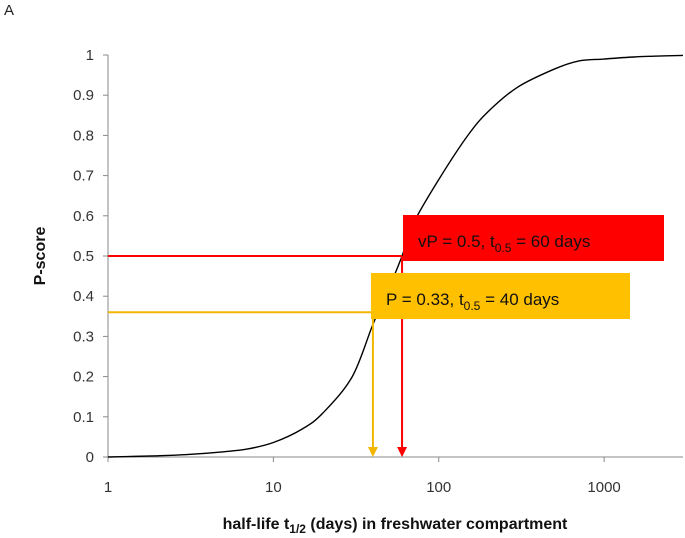 The width and height of the screenshot is (685, 538). What do you see at coordinates (83, 216) in the screenshot?
I see `y-tick-label: 0.6` at bounding box center [83, 216].